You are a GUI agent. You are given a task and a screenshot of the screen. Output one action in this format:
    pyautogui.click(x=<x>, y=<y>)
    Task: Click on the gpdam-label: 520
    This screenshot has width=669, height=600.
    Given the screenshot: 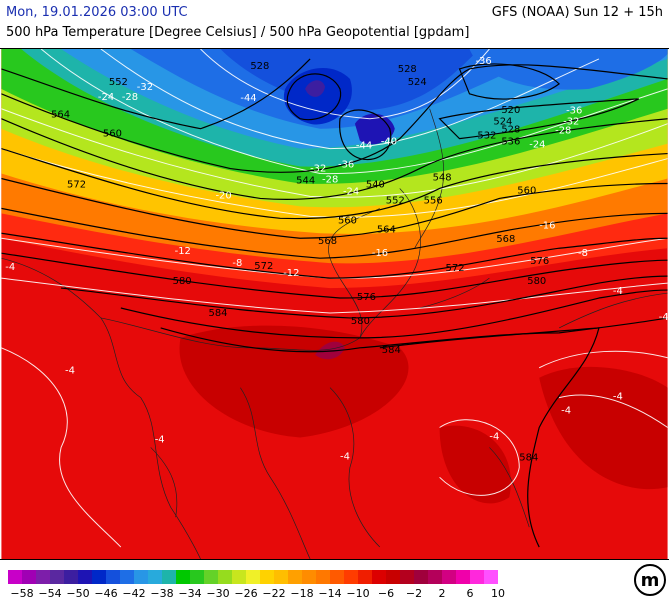 What is the action you would take?
    pyautogui.click(x=510, y=110)
    